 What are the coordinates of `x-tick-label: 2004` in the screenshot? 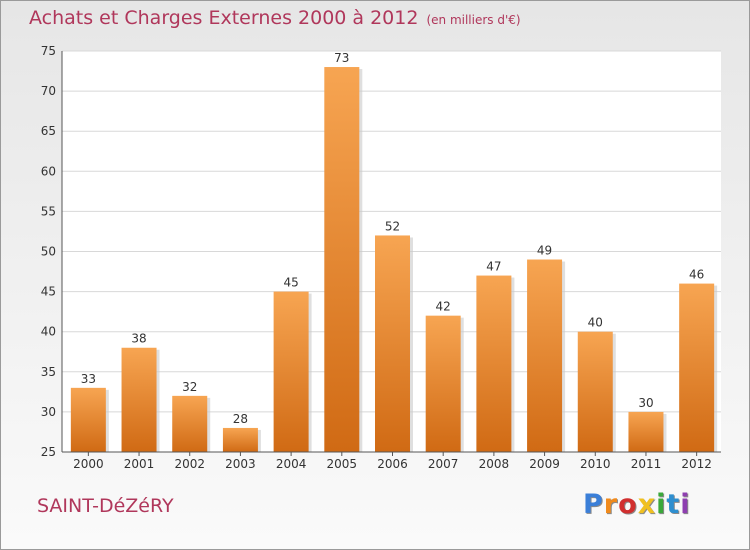 It's located at (291, 464).